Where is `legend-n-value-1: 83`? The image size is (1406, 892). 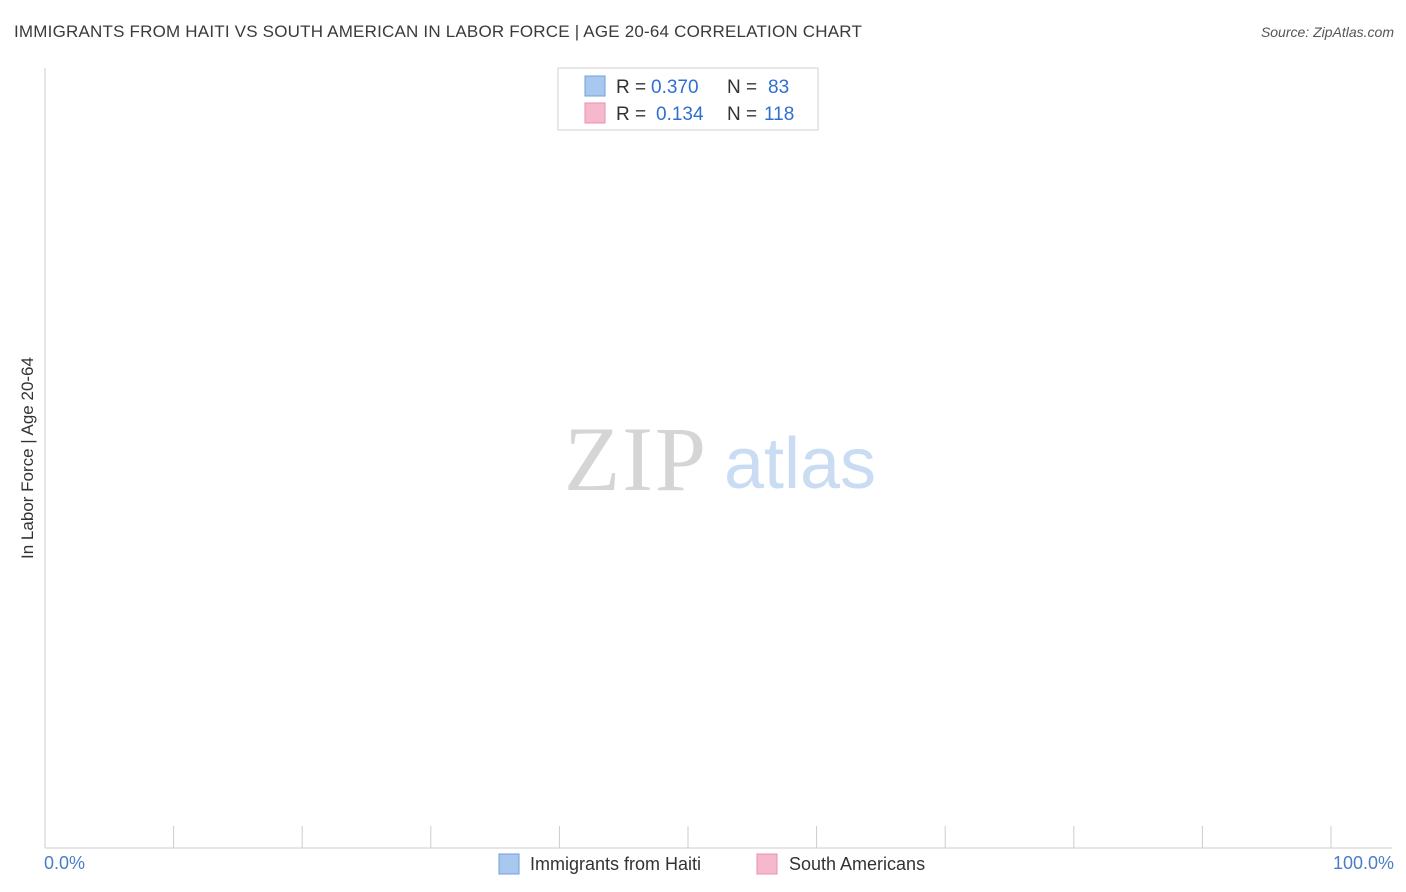
legend-n-value-1: 83 is located at coordinates (778, 87).